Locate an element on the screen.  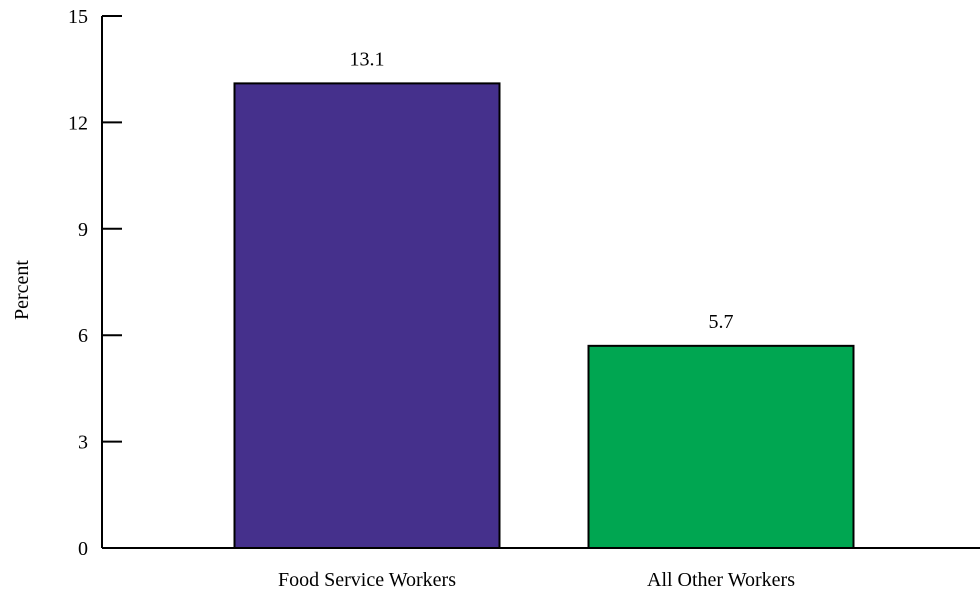
x-category-label: All Other Workers is located at coordinates (721, 580).